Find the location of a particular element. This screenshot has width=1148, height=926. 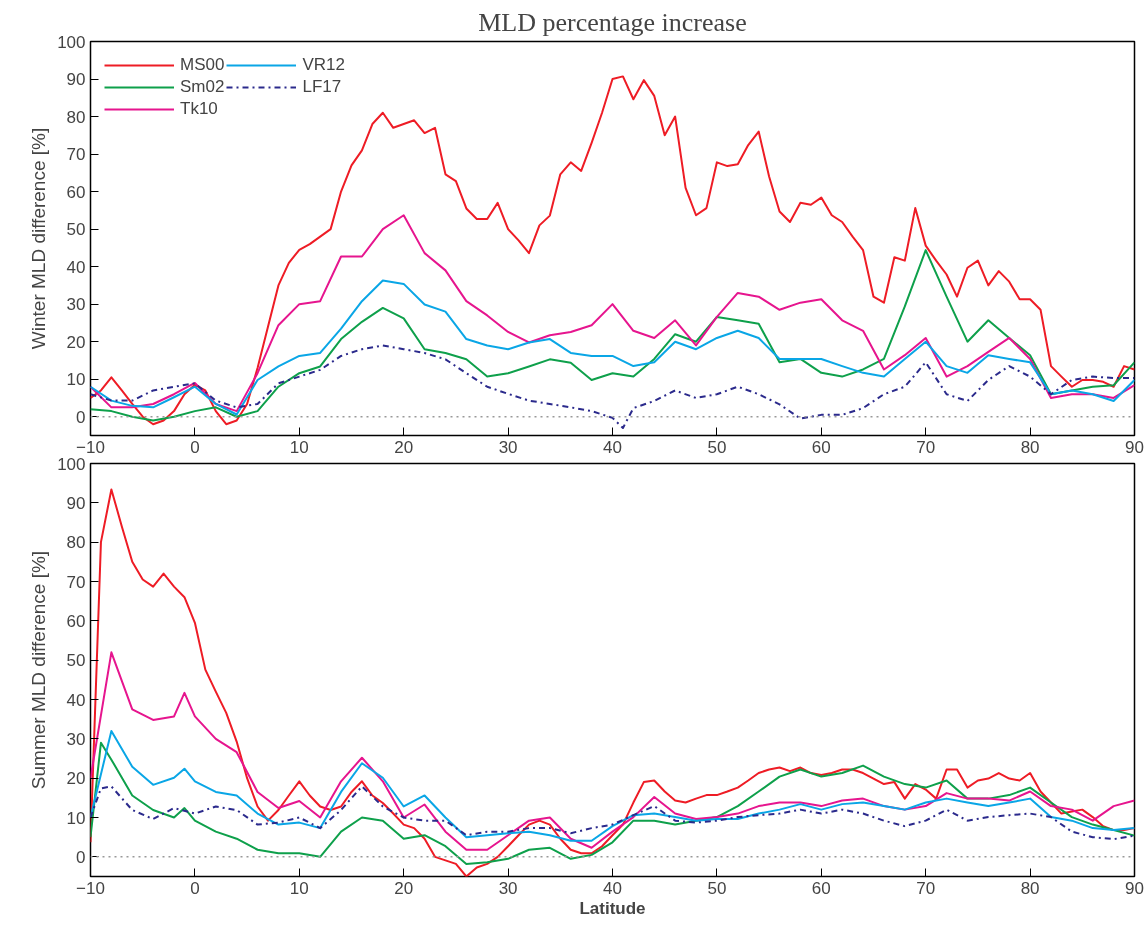

chart-title: MLD percentage increase is located at coordinates (612, 22).